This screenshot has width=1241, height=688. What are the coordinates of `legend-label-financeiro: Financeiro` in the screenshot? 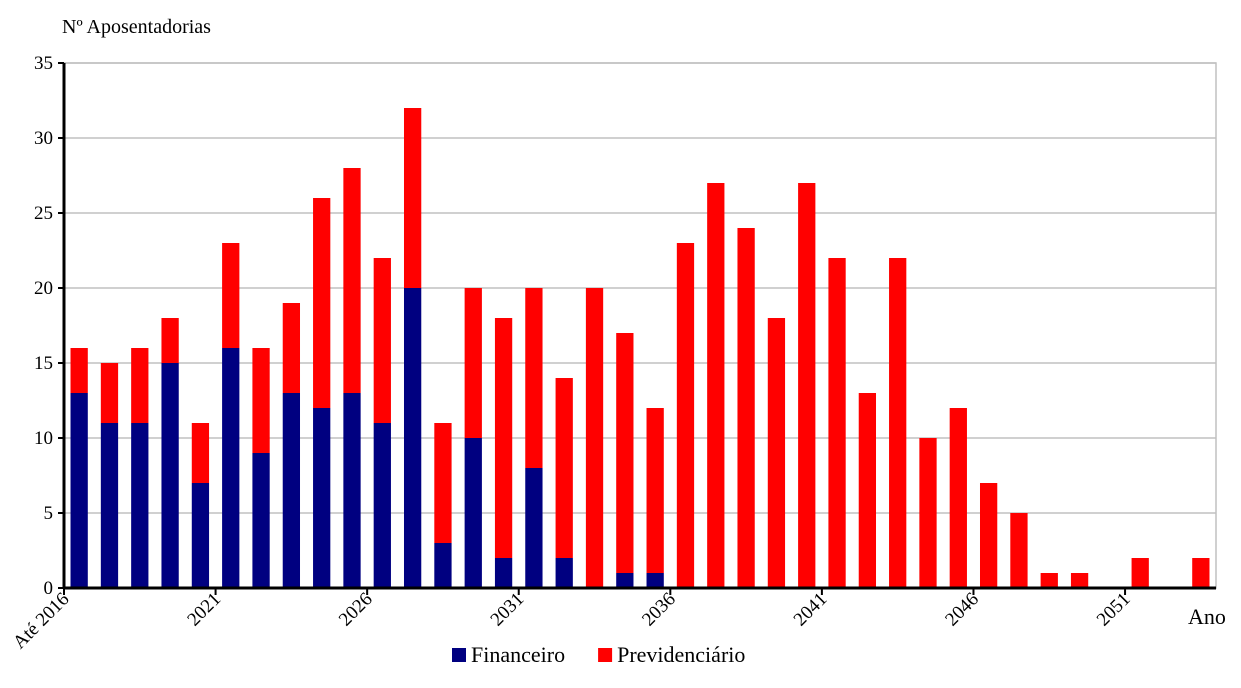 It's located at (518, 654).